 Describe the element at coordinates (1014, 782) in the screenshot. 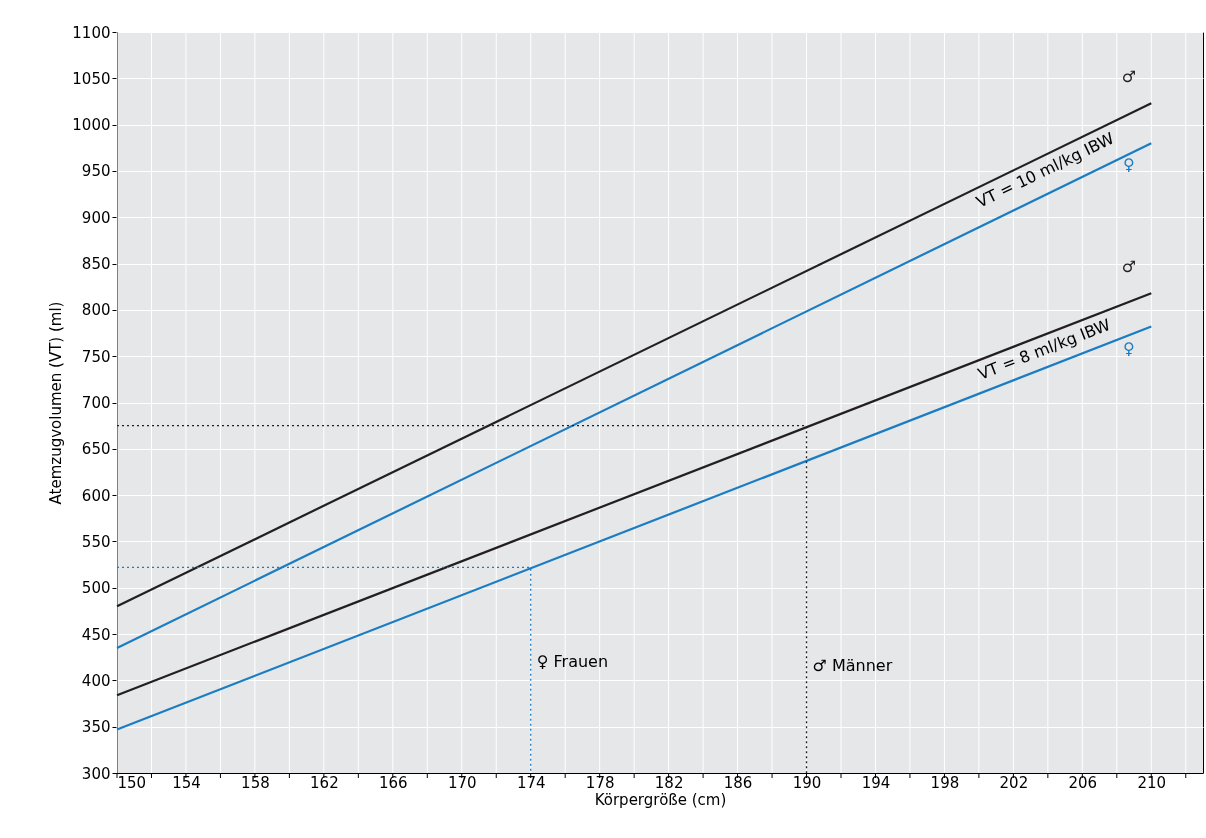

I see `x-tick-label: 202` at that location.